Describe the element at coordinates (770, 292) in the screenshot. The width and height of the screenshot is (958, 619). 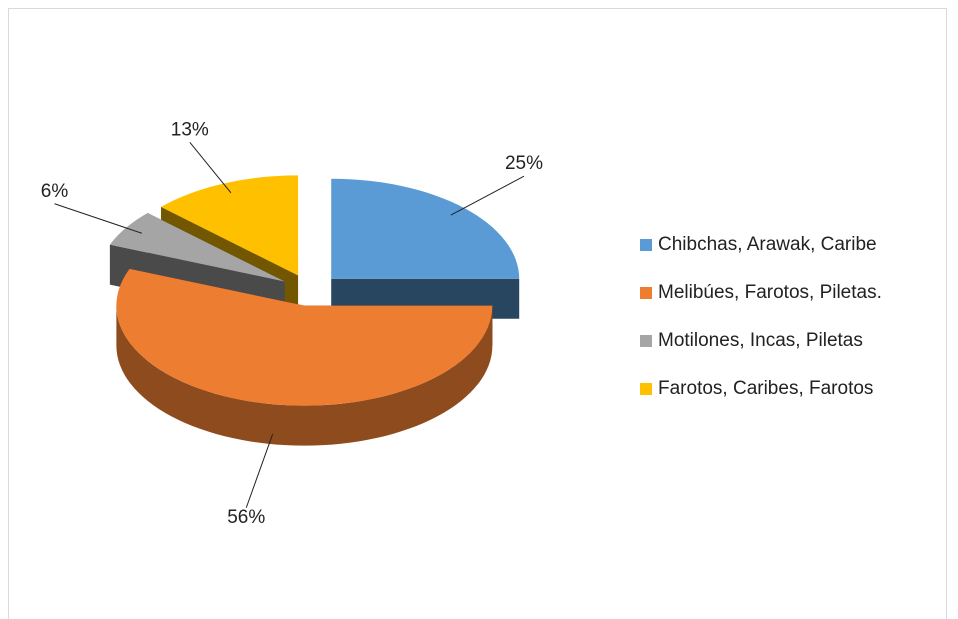
I see `legend-label: Melibúes, Farotos, Piletas.` at that location.